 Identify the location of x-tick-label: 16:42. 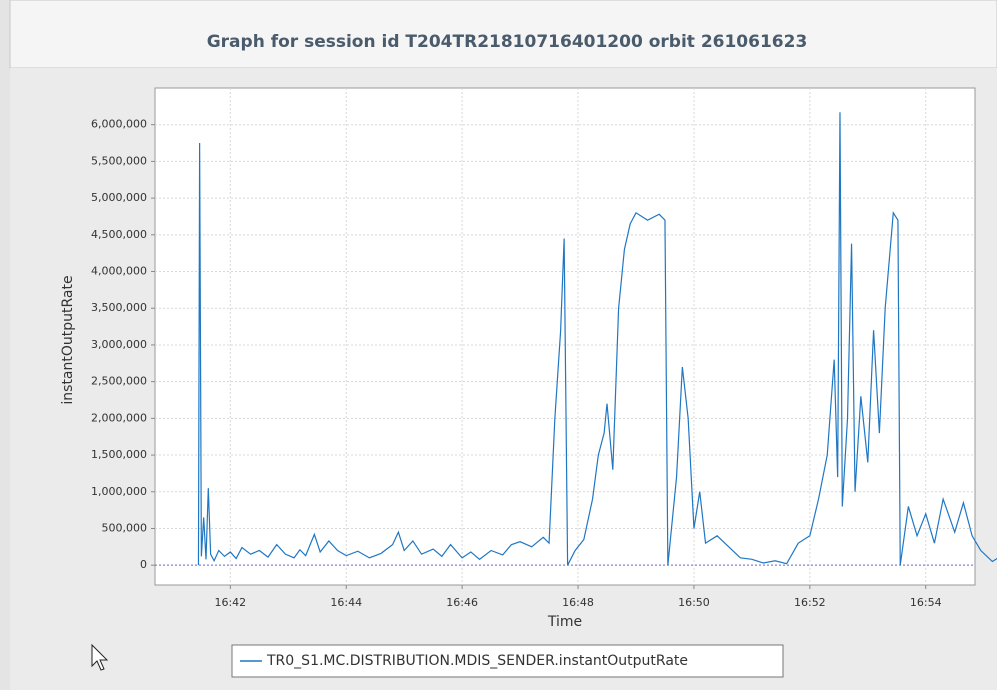
(230, 602).